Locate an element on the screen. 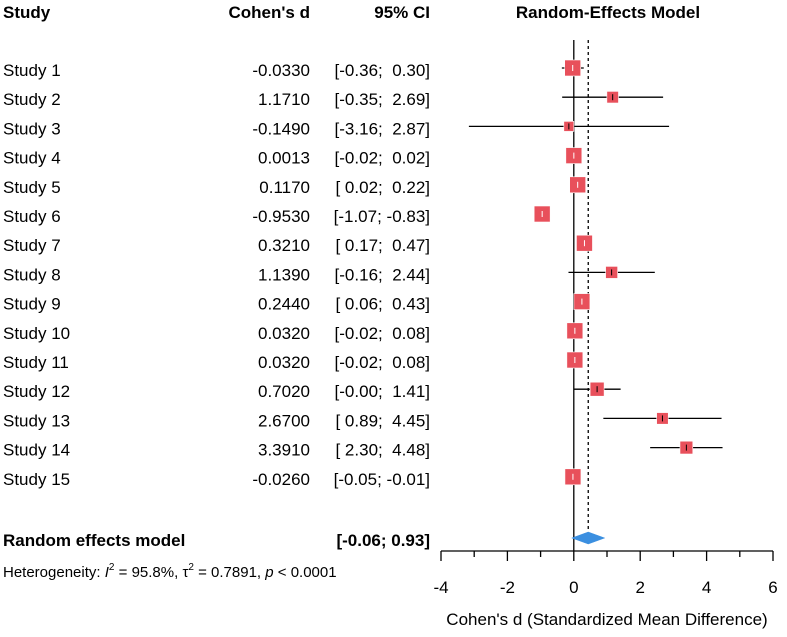  summary-ci: [-0.06; 0.93] is located at coordinates (383, 540).